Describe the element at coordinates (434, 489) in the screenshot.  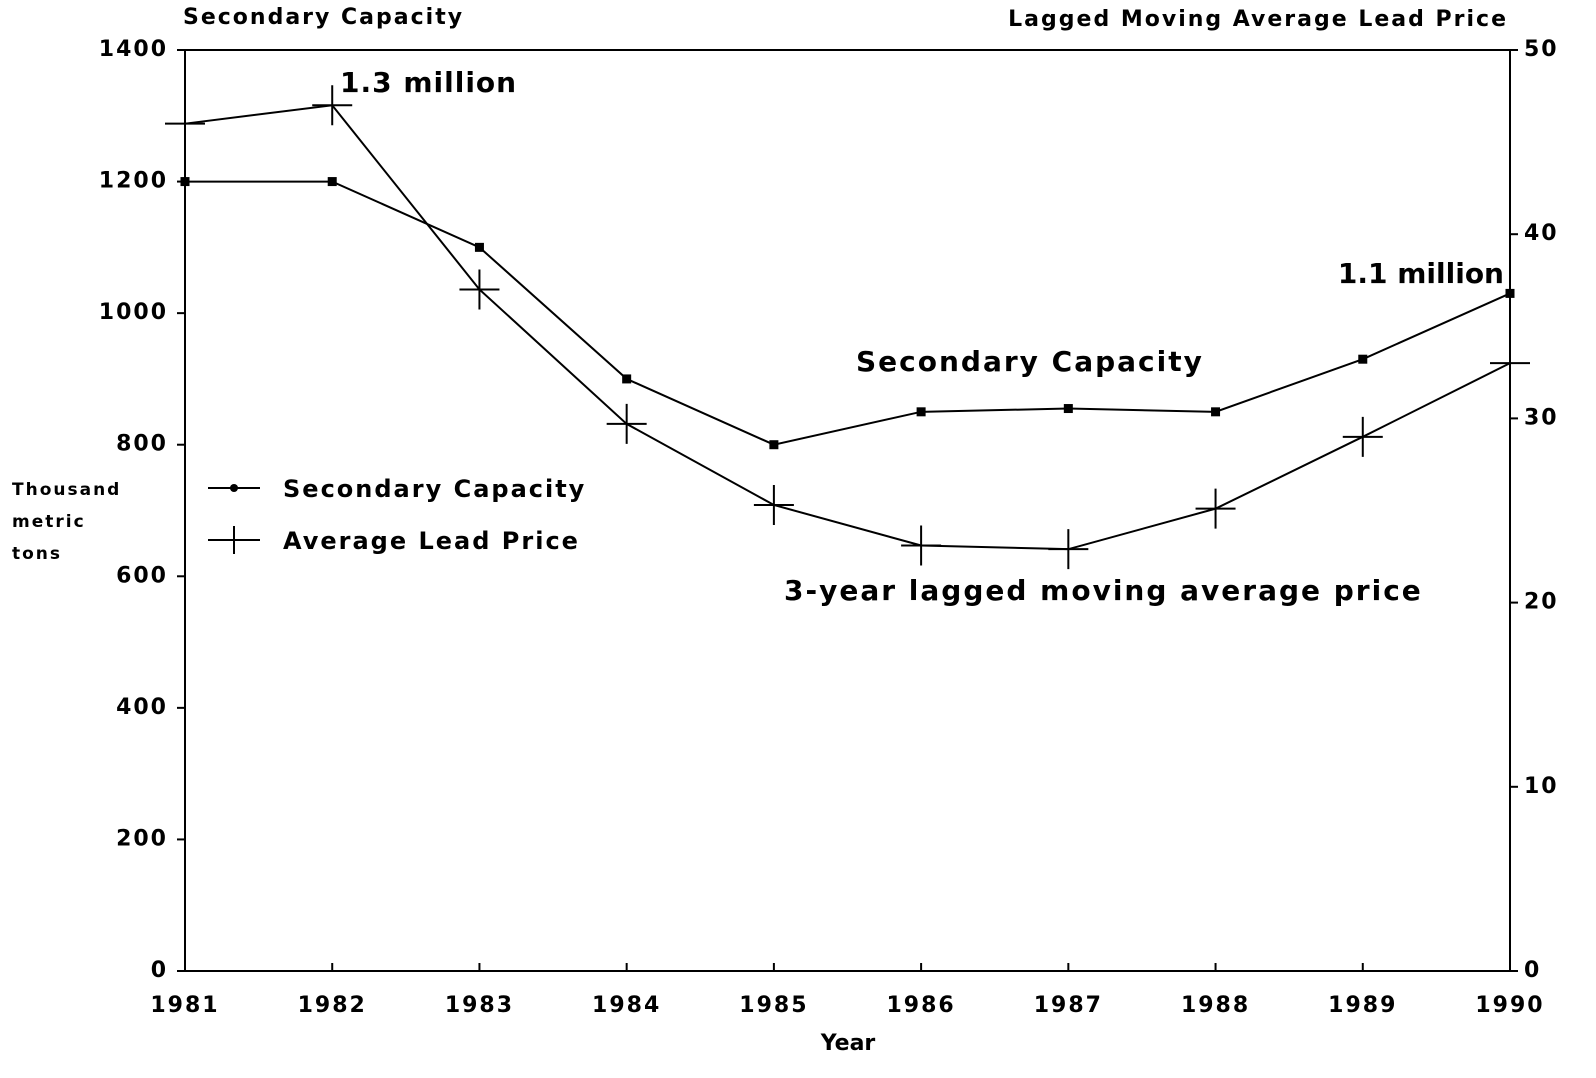
I see `legend-label: Secondary Capacity` at that location.